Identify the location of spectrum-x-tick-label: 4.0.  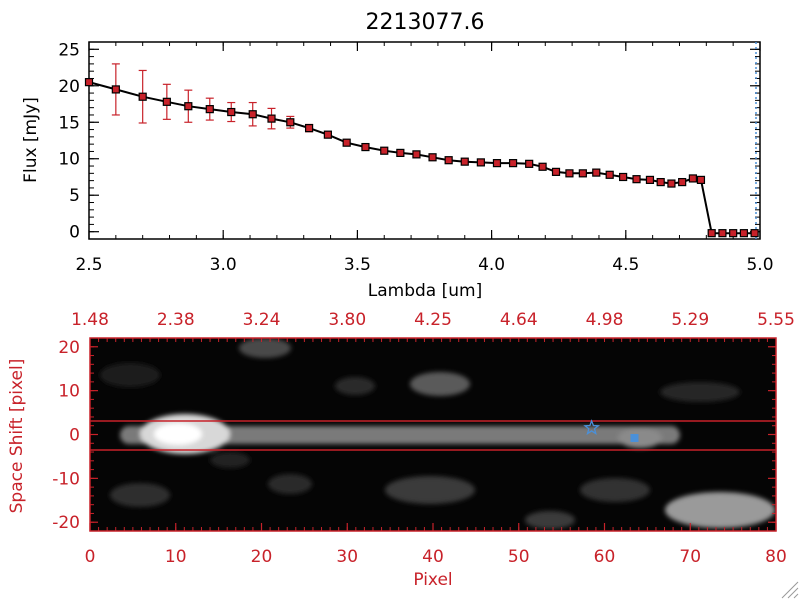
(491, 265).